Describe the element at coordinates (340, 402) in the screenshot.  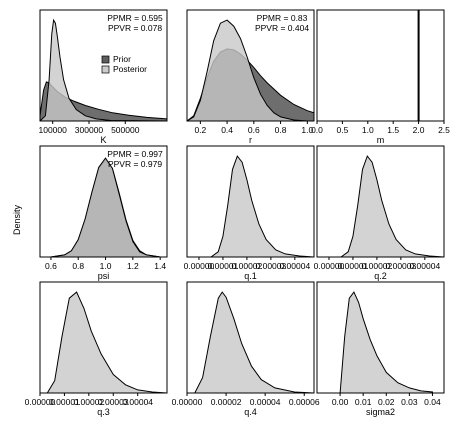
I see `x-tick-label: 0.00` at that location.